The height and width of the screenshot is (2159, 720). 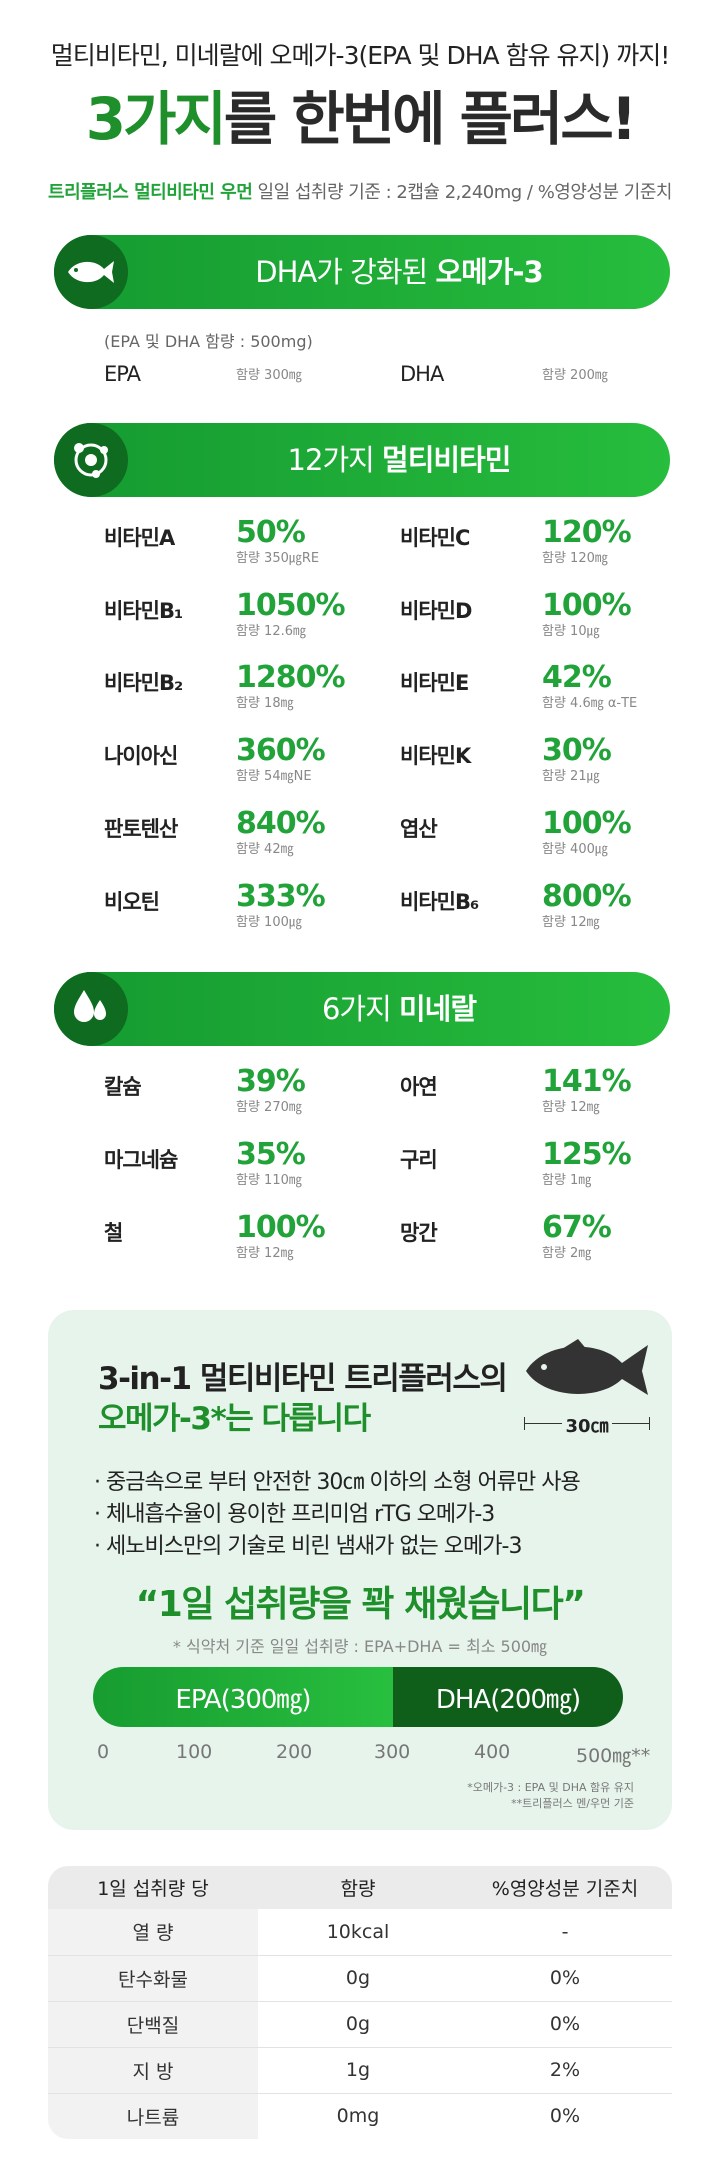 What do you see at coordinates (243, 1697) in the screenshot?
I see `bar-epa-segment: EPA(300㎎)` at bounding box center [243, 1697].